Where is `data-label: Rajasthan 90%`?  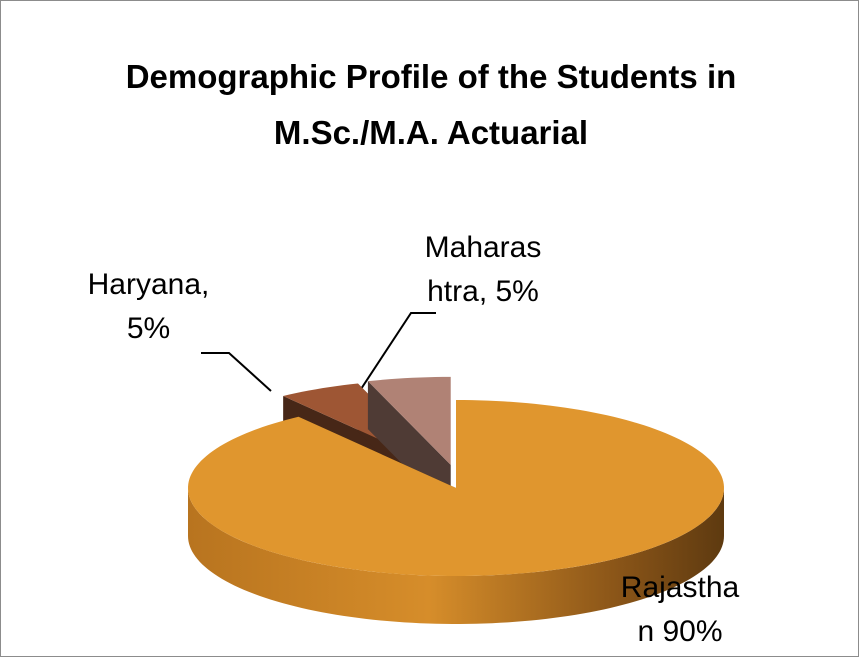
data-label: Rajasthan 90% is located at coordinates (680, 610).